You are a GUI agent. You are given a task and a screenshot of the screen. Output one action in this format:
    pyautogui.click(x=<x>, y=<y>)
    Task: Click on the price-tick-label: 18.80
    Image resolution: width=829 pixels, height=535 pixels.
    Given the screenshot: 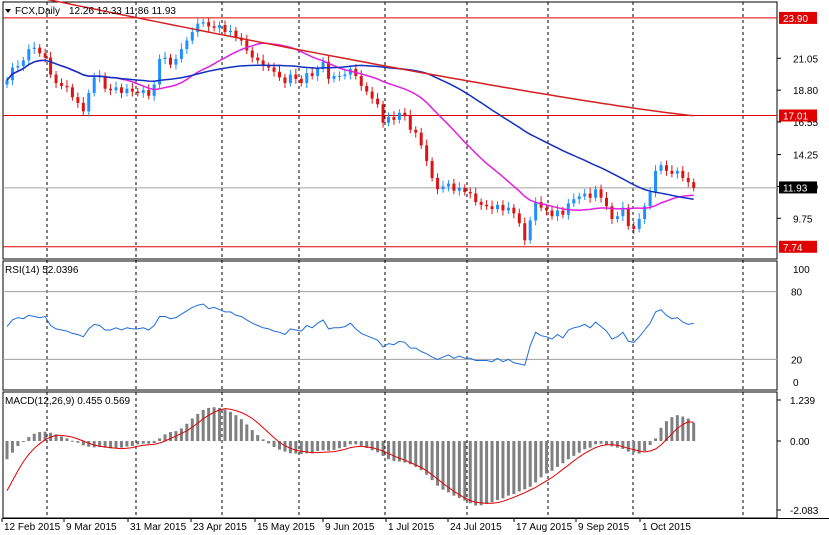 What is the action you would take?
    pyautogui.click(x=805, y=91)
    